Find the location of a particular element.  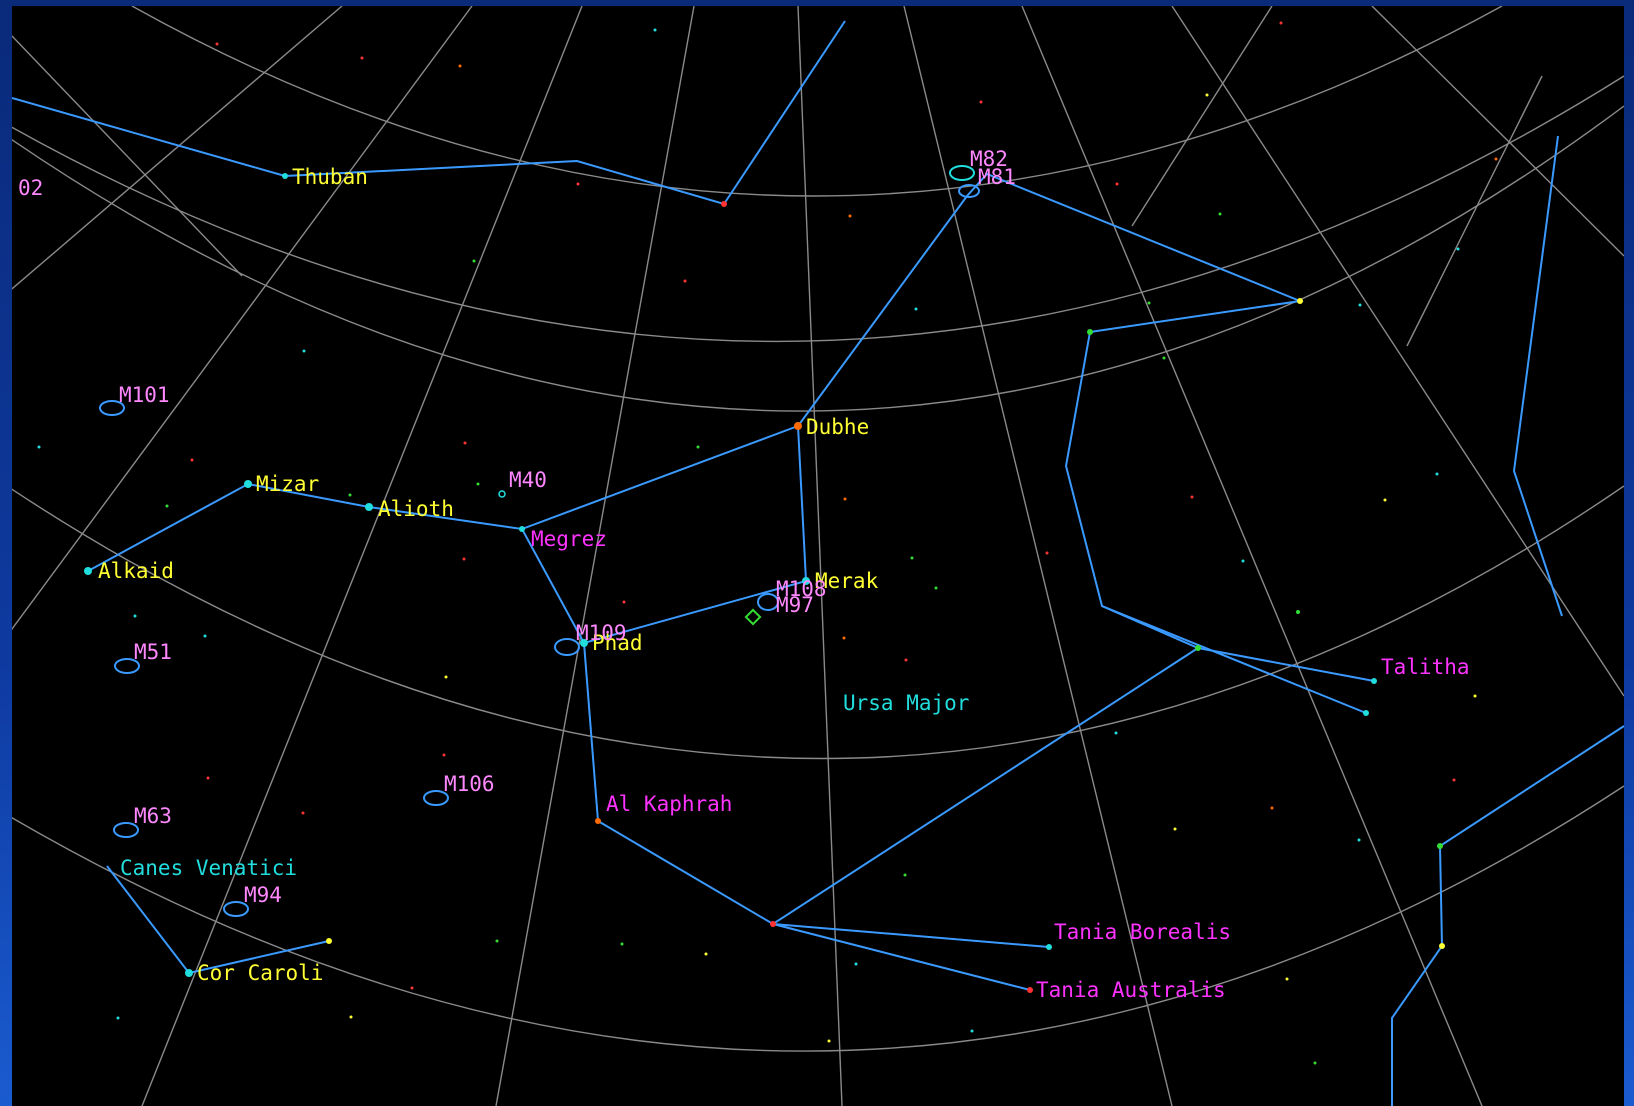

star-mizar is located at coordinates (248, 484).